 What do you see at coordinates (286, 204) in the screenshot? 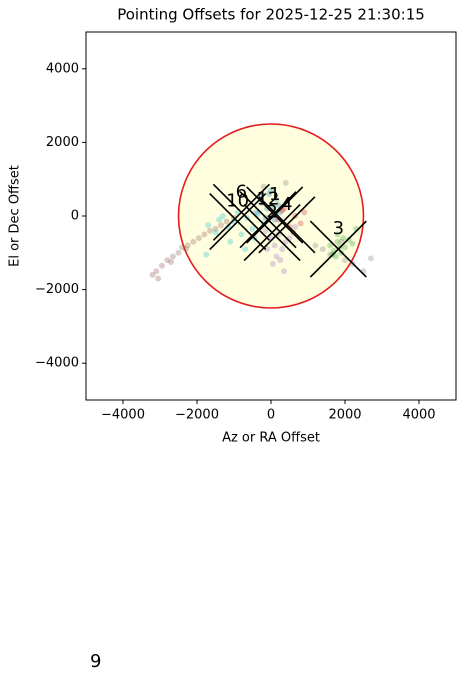
I see `cluster-label: 4` at bounding box center [286, 204].